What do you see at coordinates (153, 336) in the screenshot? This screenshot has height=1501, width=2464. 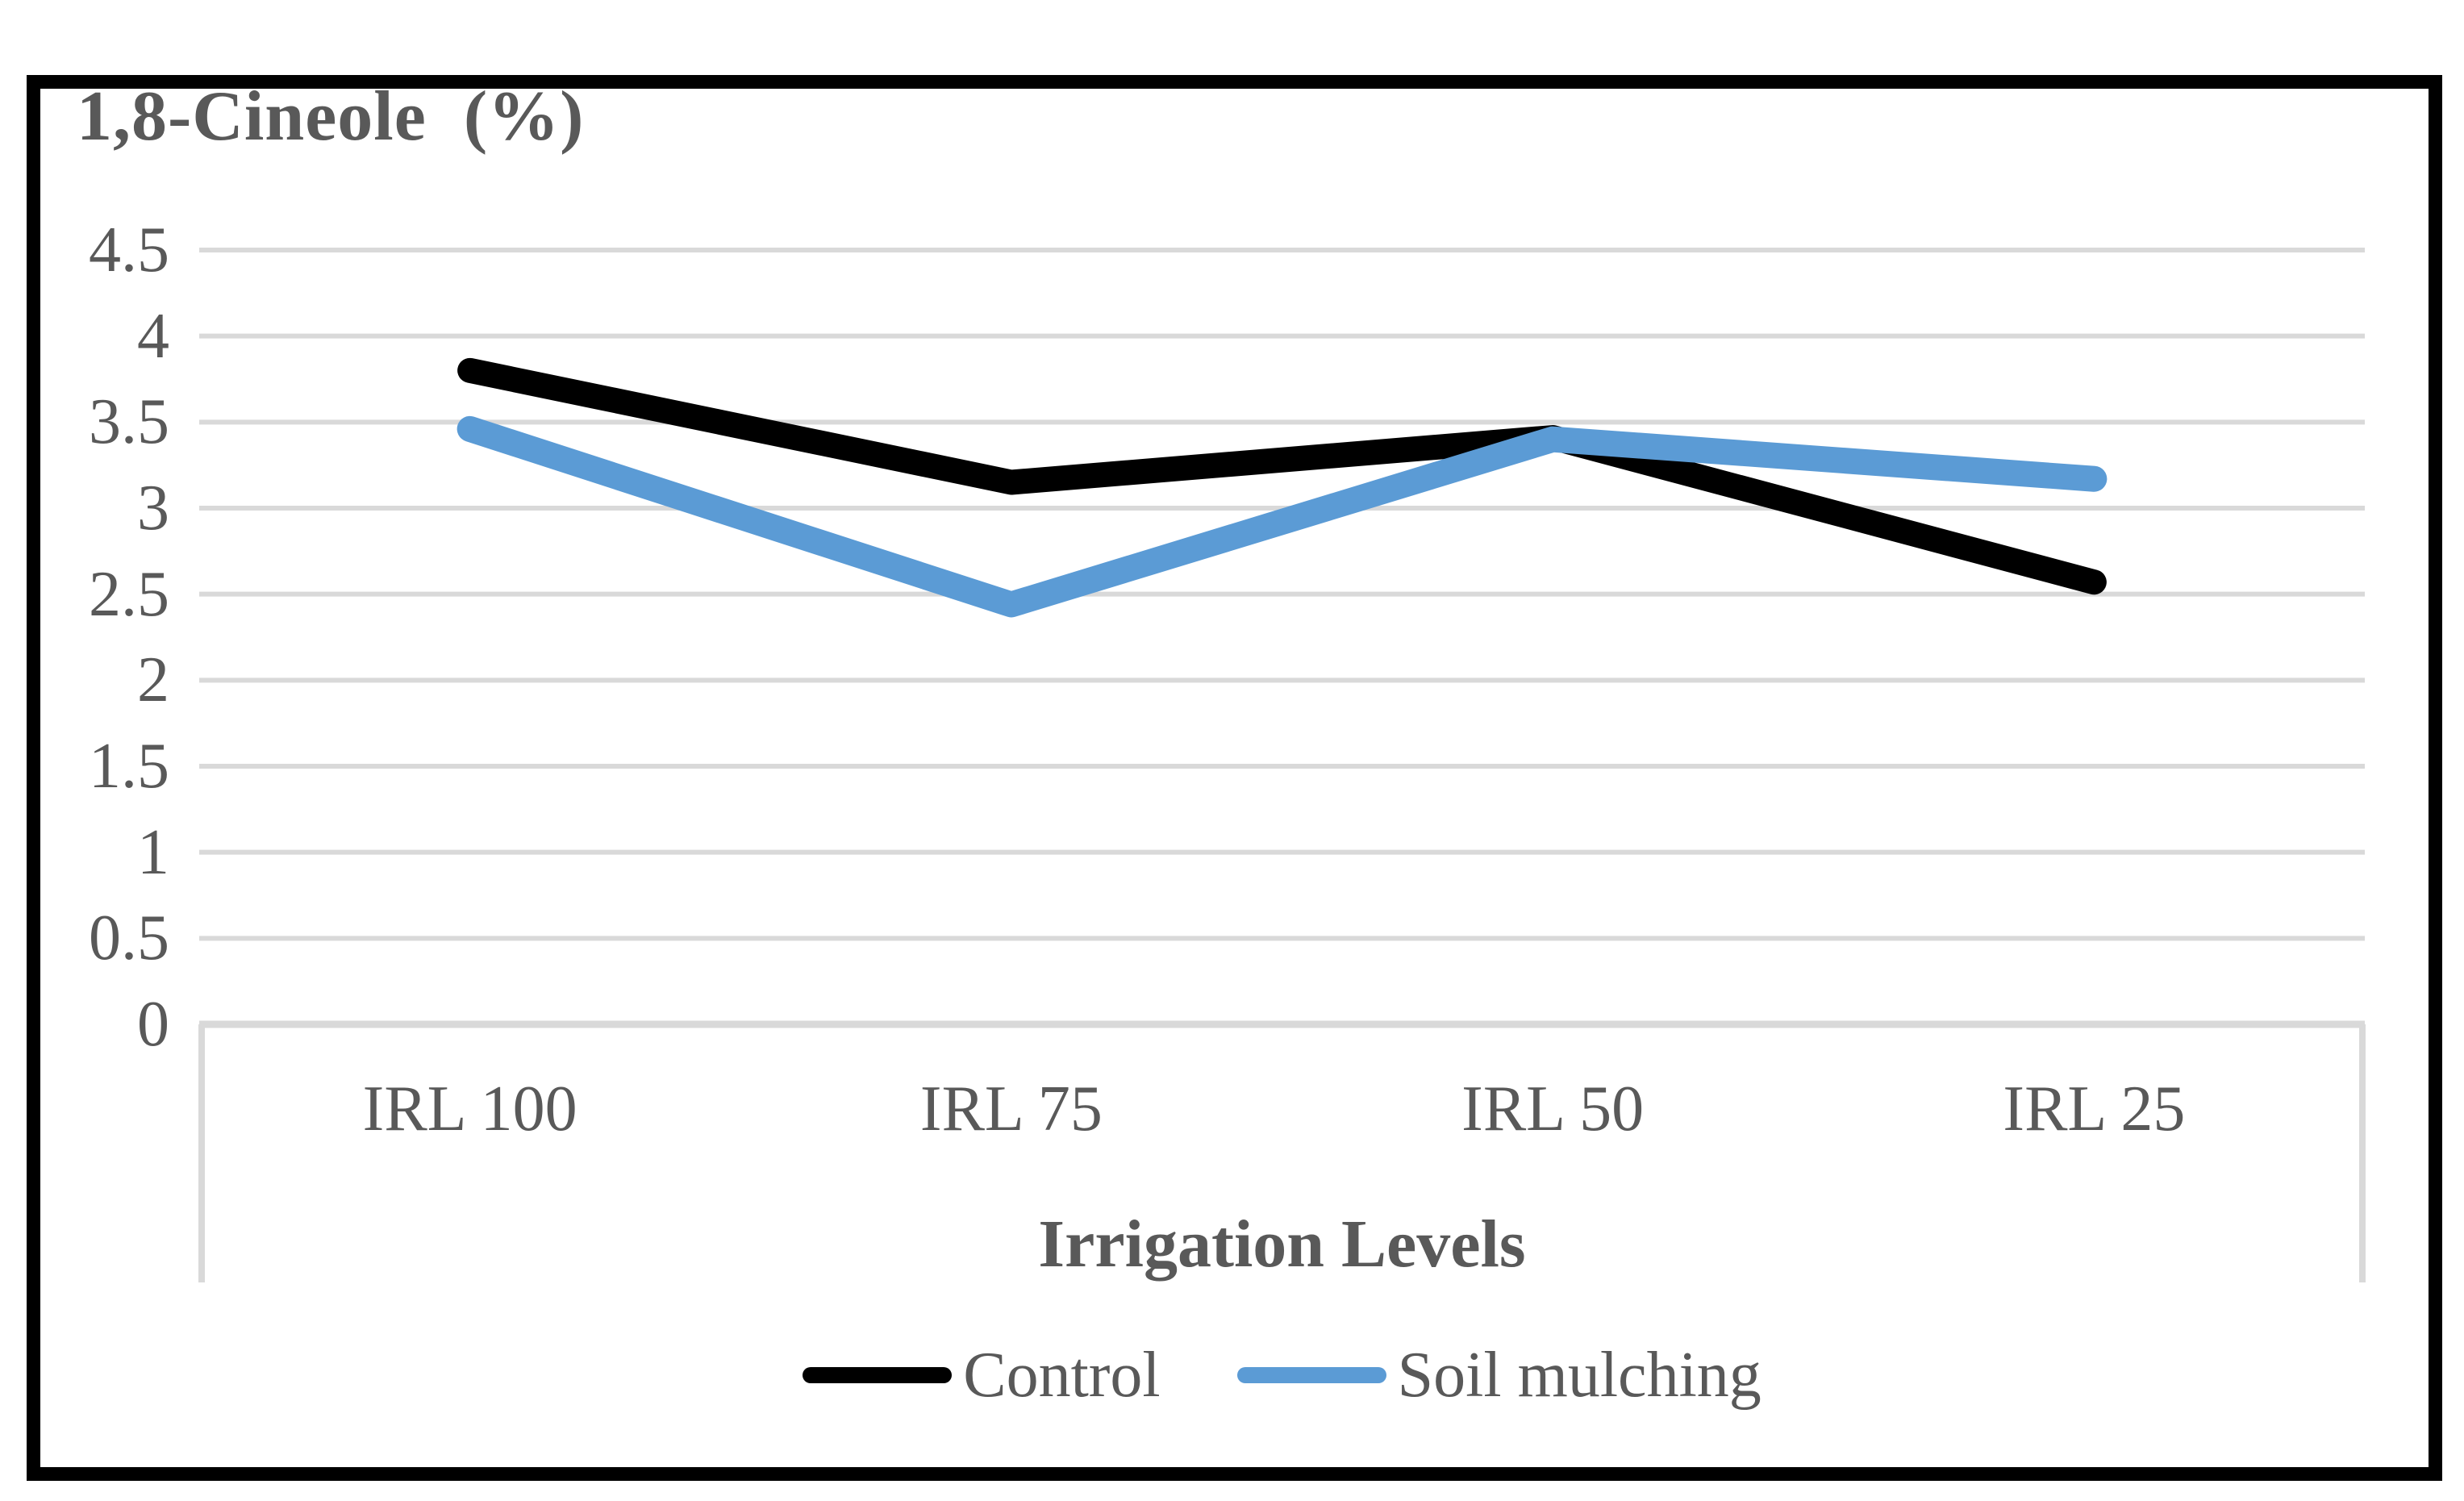 I see `y-tick-label: 4` at bounding box center [153, 336].